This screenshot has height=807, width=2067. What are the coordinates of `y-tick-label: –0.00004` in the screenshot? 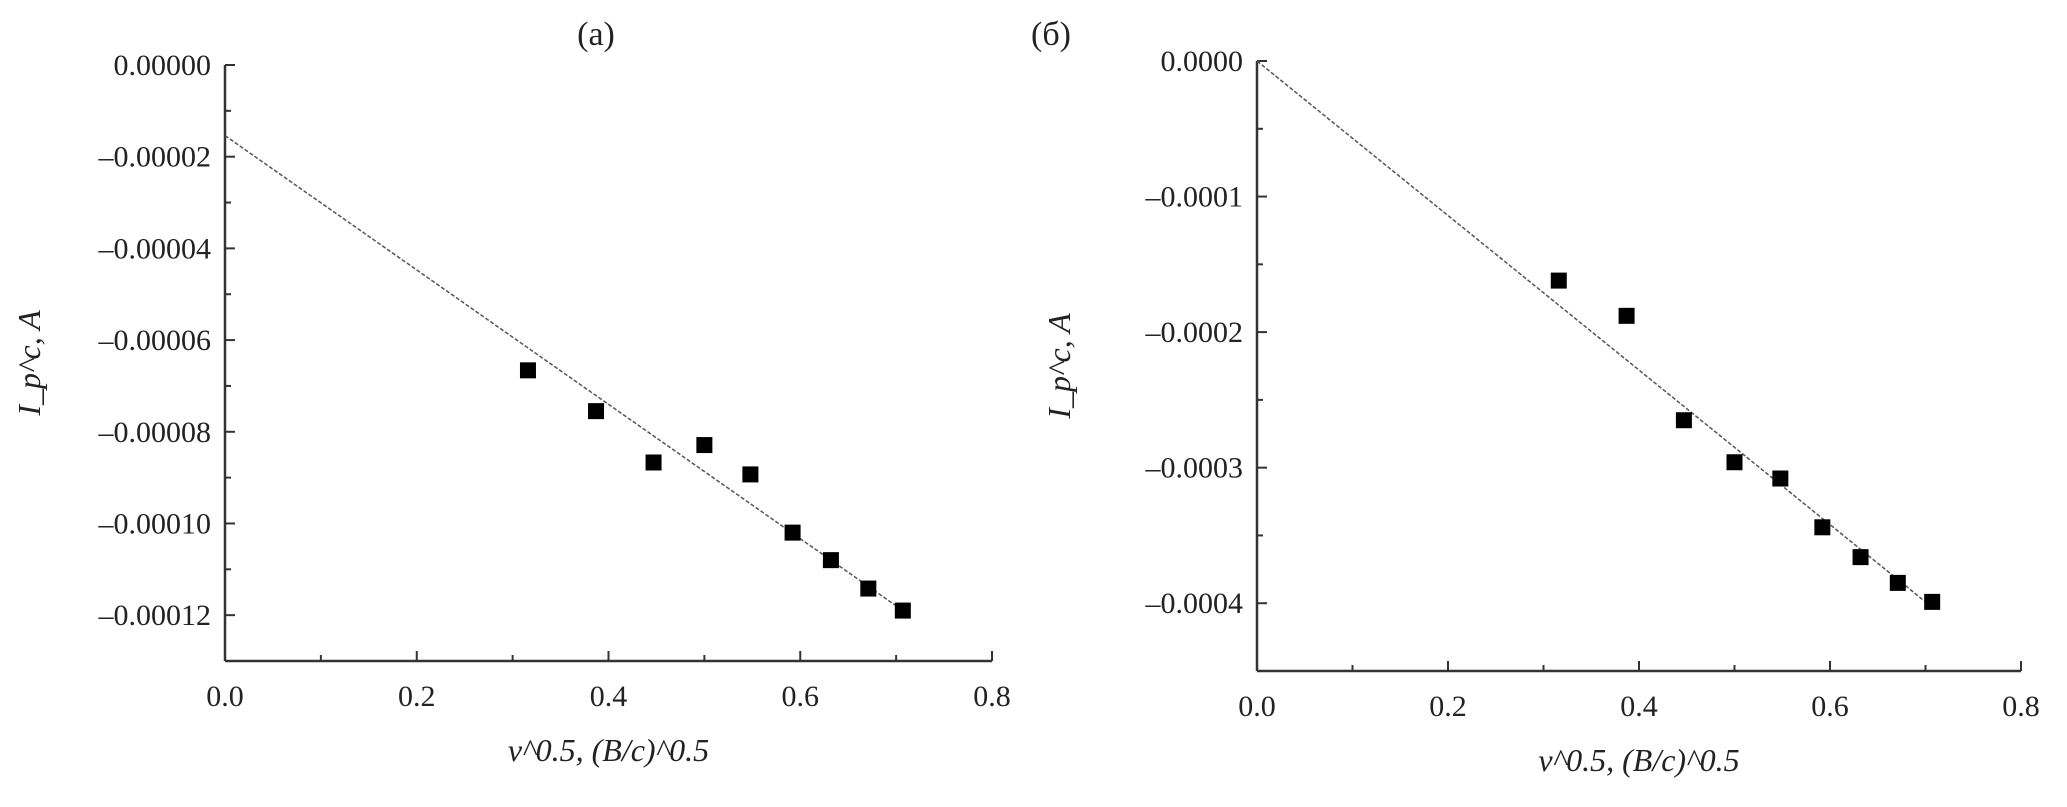 It's located at (155, 248).